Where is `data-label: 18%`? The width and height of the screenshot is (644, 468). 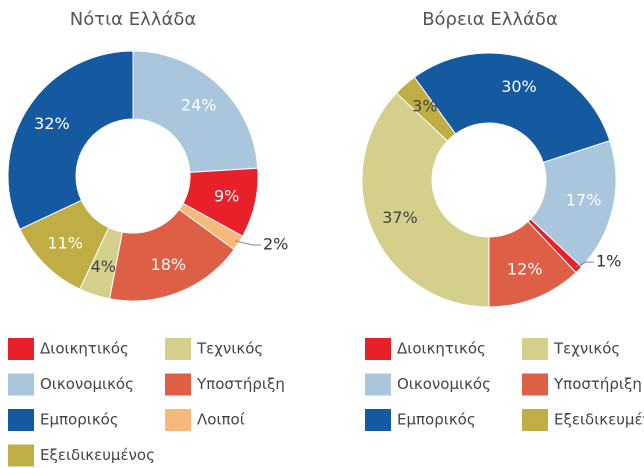 data-label: 18% is located at coordinates (169, 264).